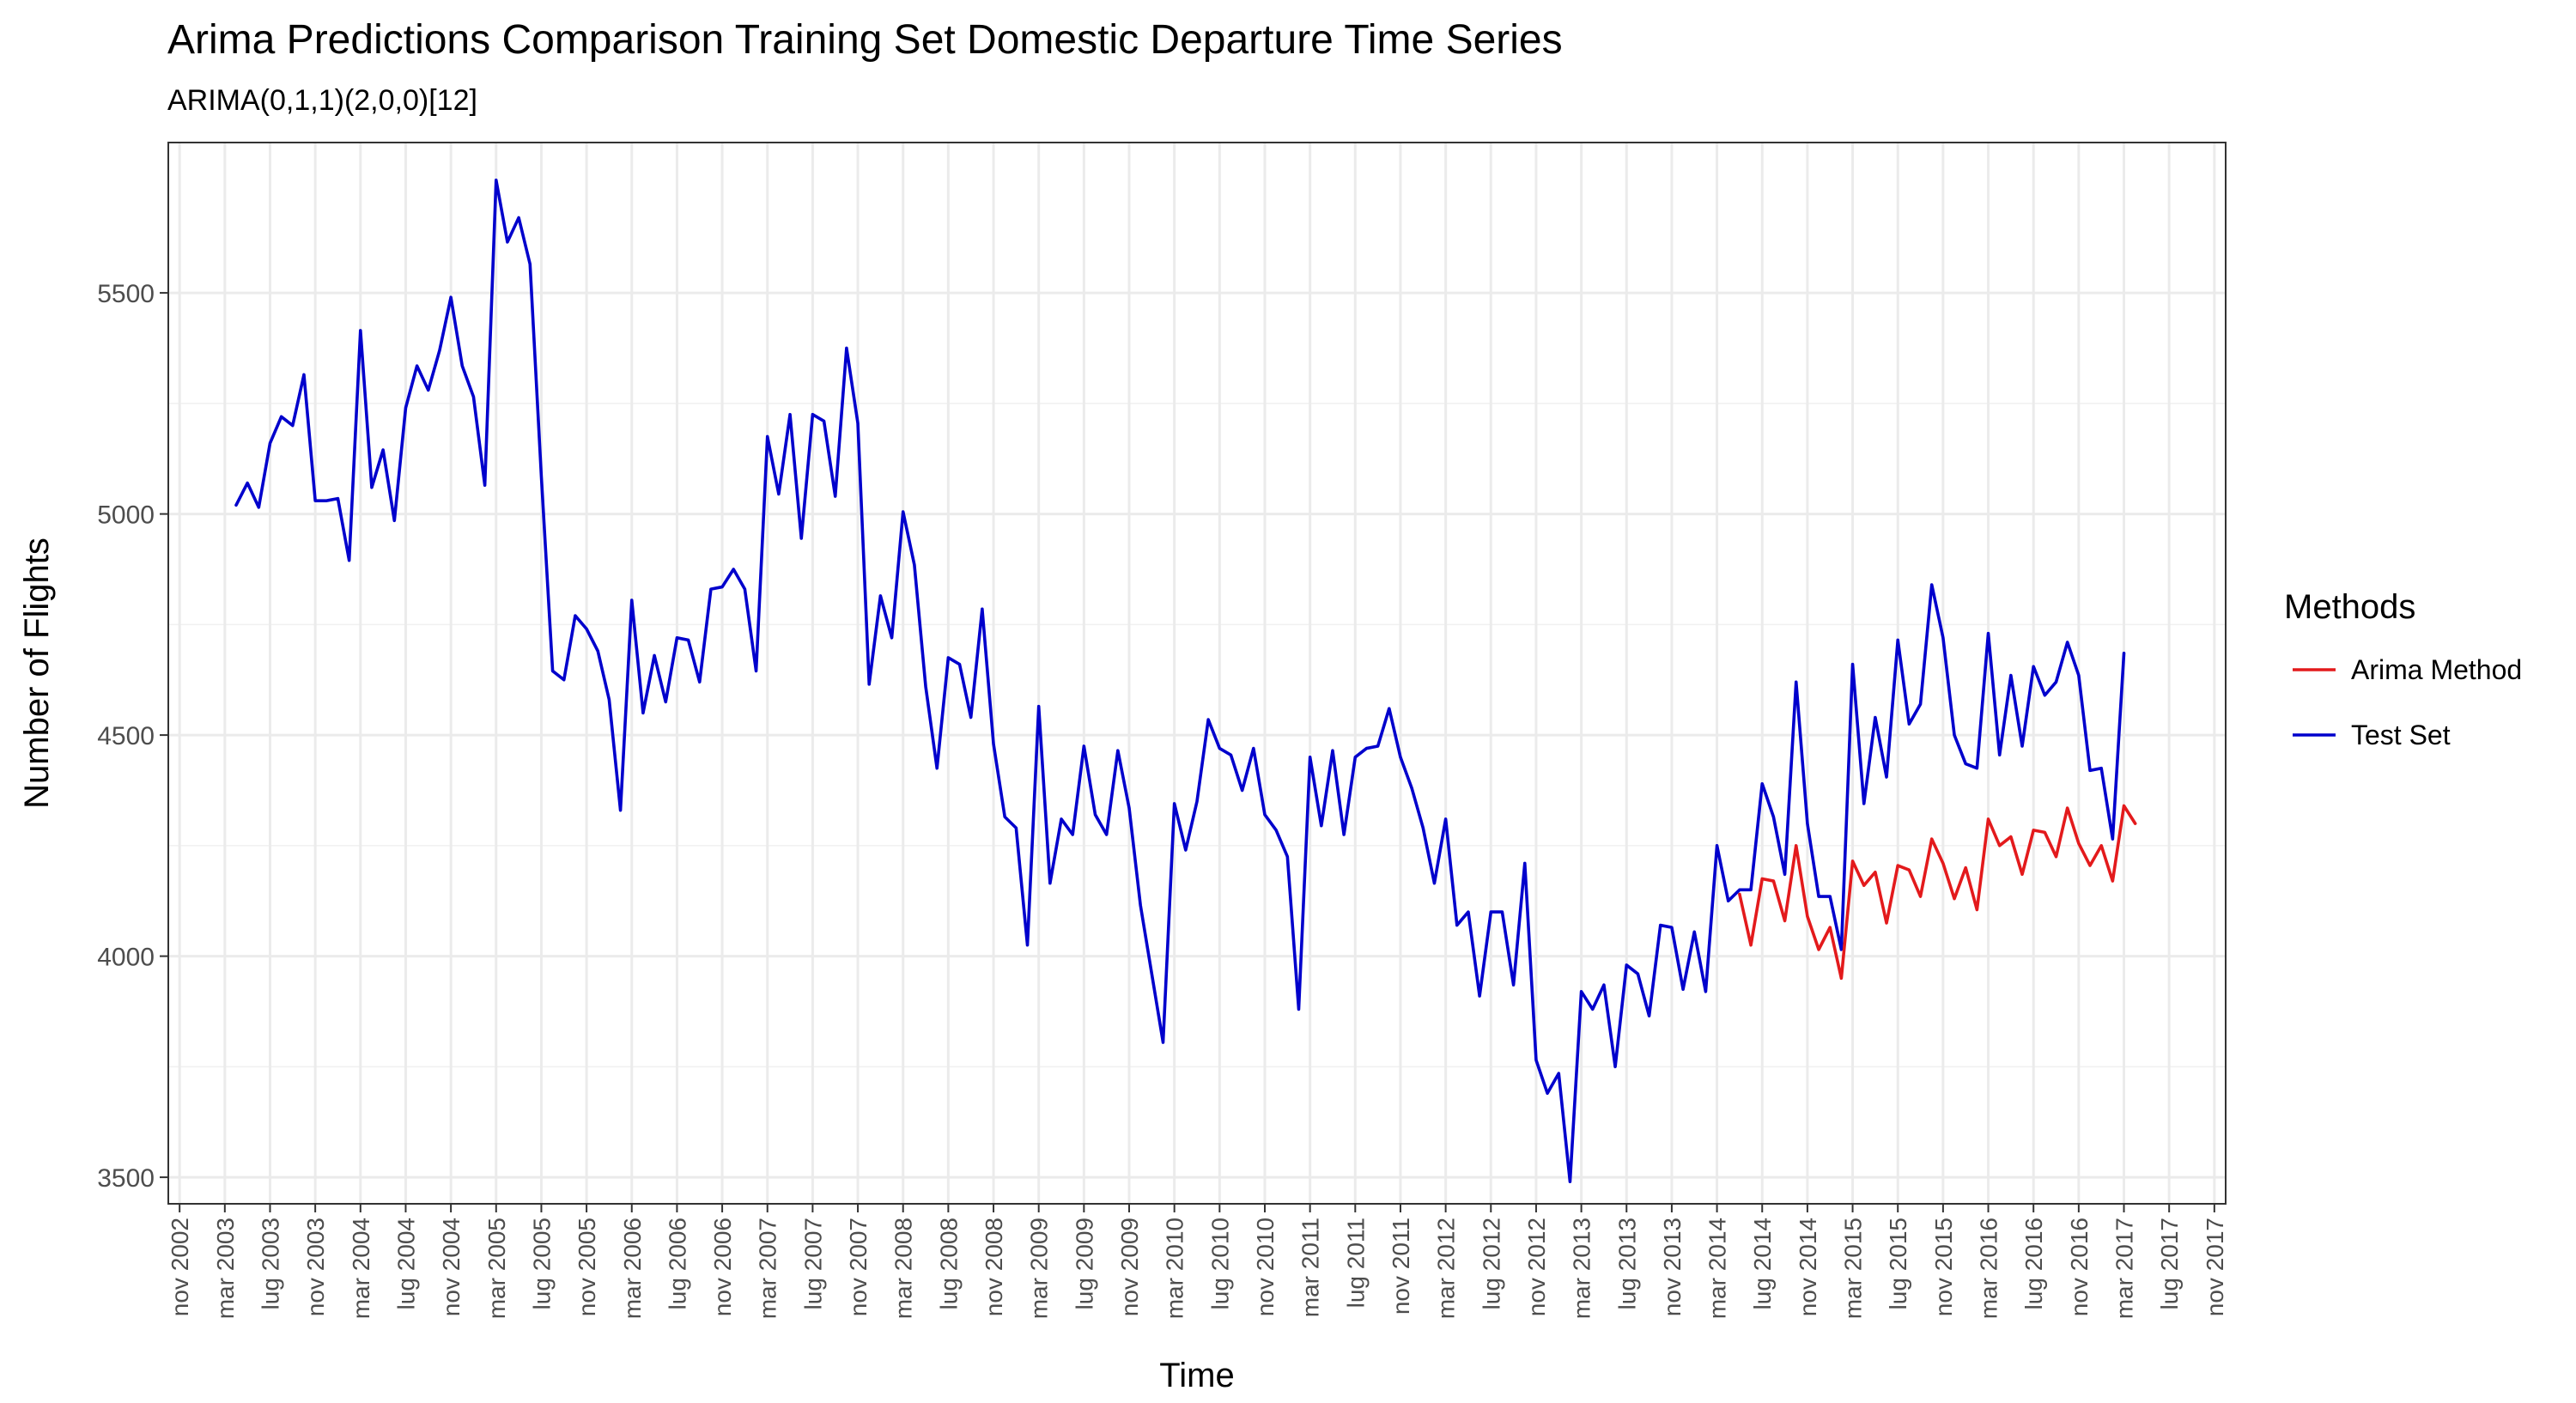 The image size is (2576, 1403). I want to click on x-tick-label: nov 2006, so click(722, 1267).